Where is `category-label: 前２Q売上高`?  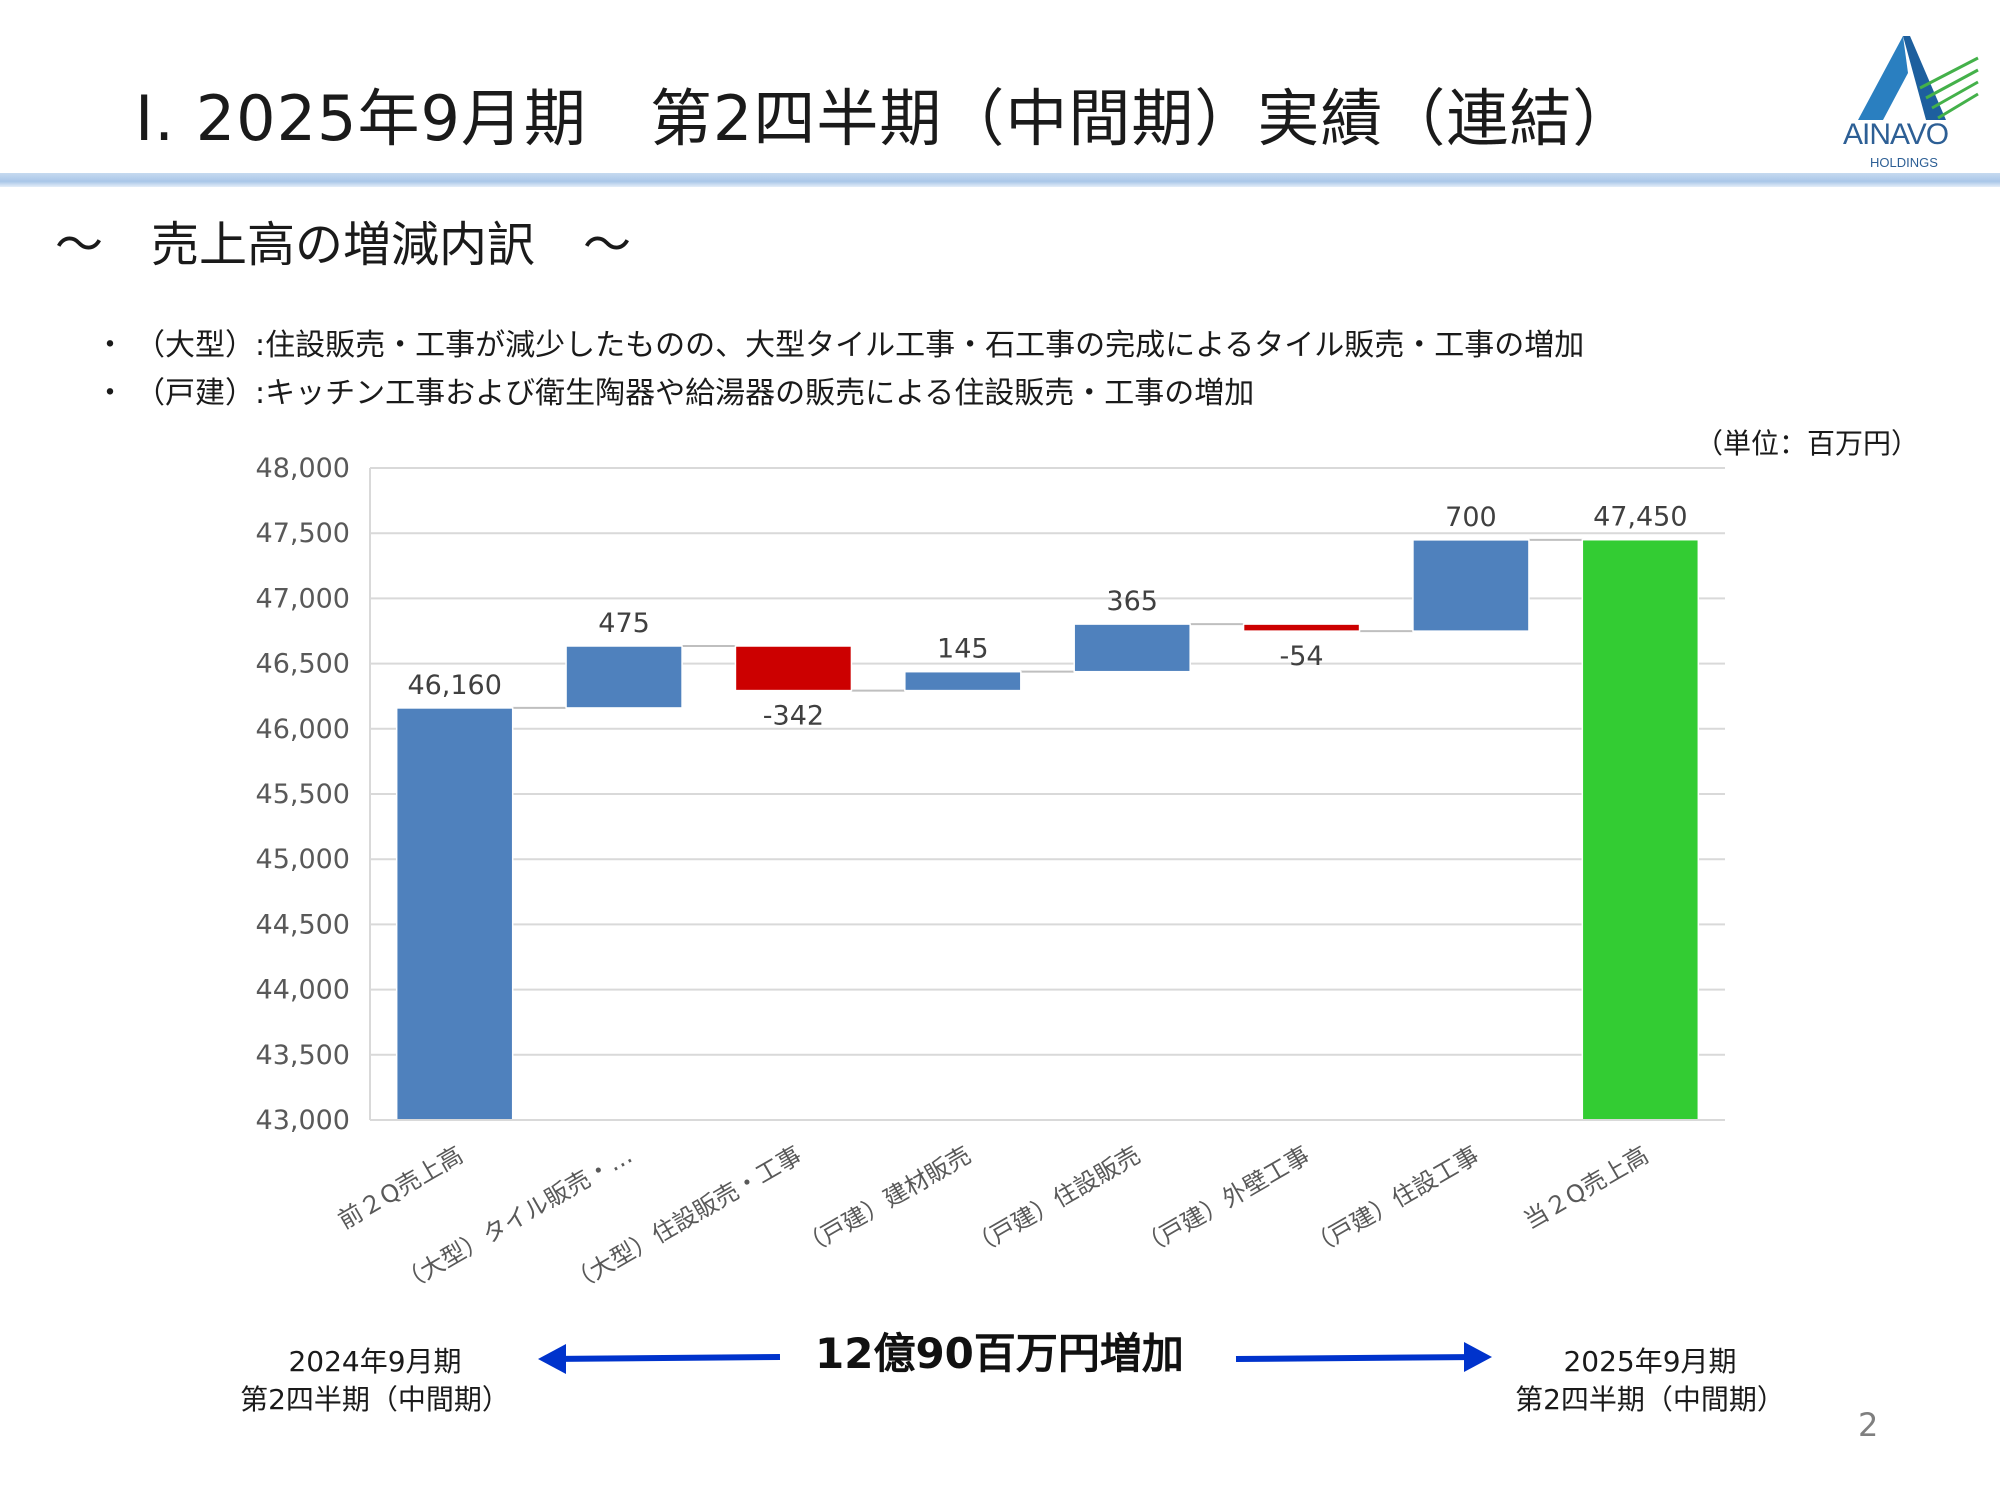
category-label: 前２Q売上高 is located at coordinates (400, 1188).